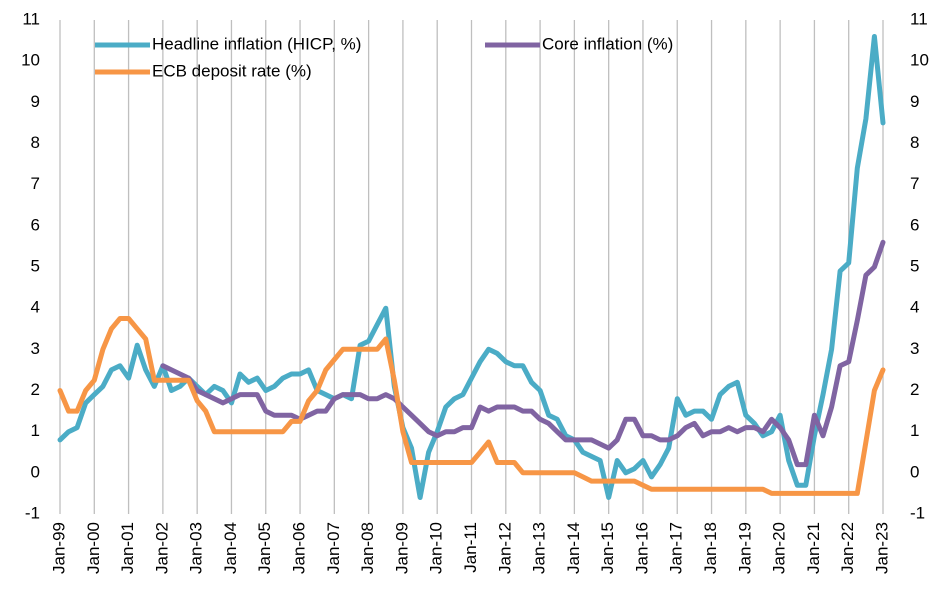 Image resolution: width=932 pixels, height=589 pixels. Describe the element at coordinates (127, 548) in the screenshot. I see `x-tick-label: Jan-01` at that location.